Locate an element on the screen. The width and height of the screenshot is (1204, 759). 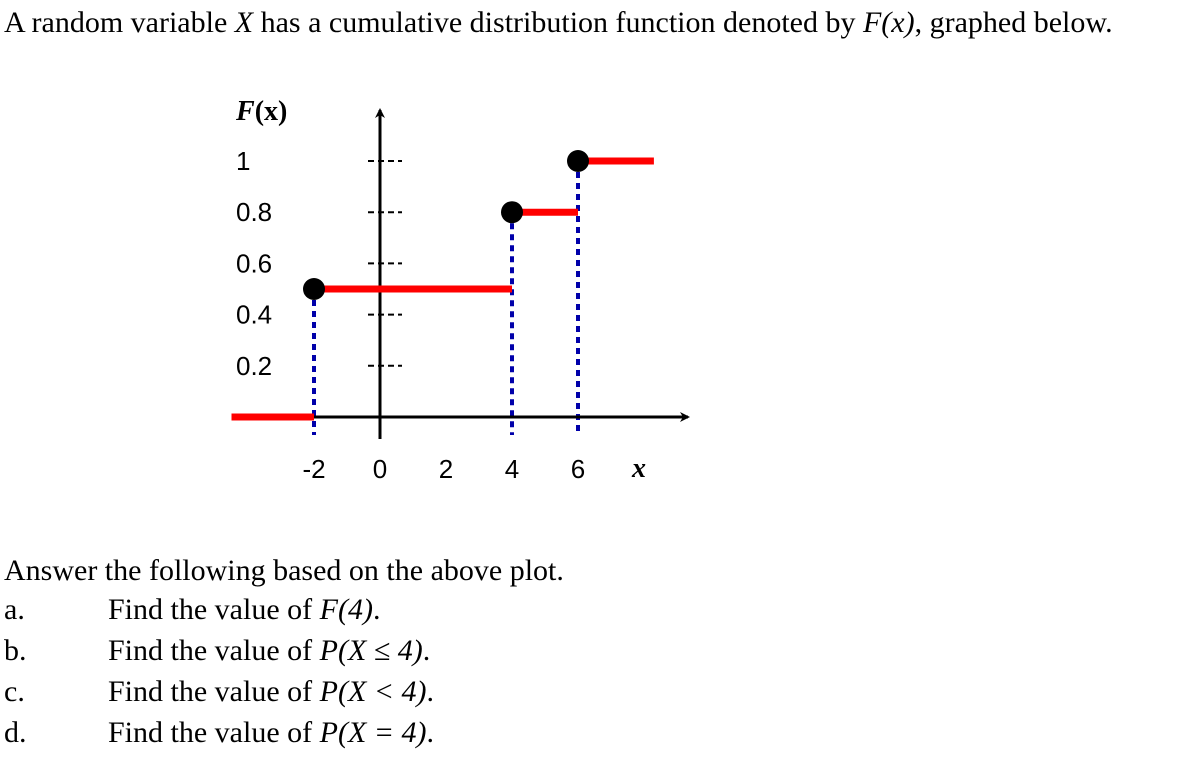
dashed-guides is located at coordinates (446, 298).